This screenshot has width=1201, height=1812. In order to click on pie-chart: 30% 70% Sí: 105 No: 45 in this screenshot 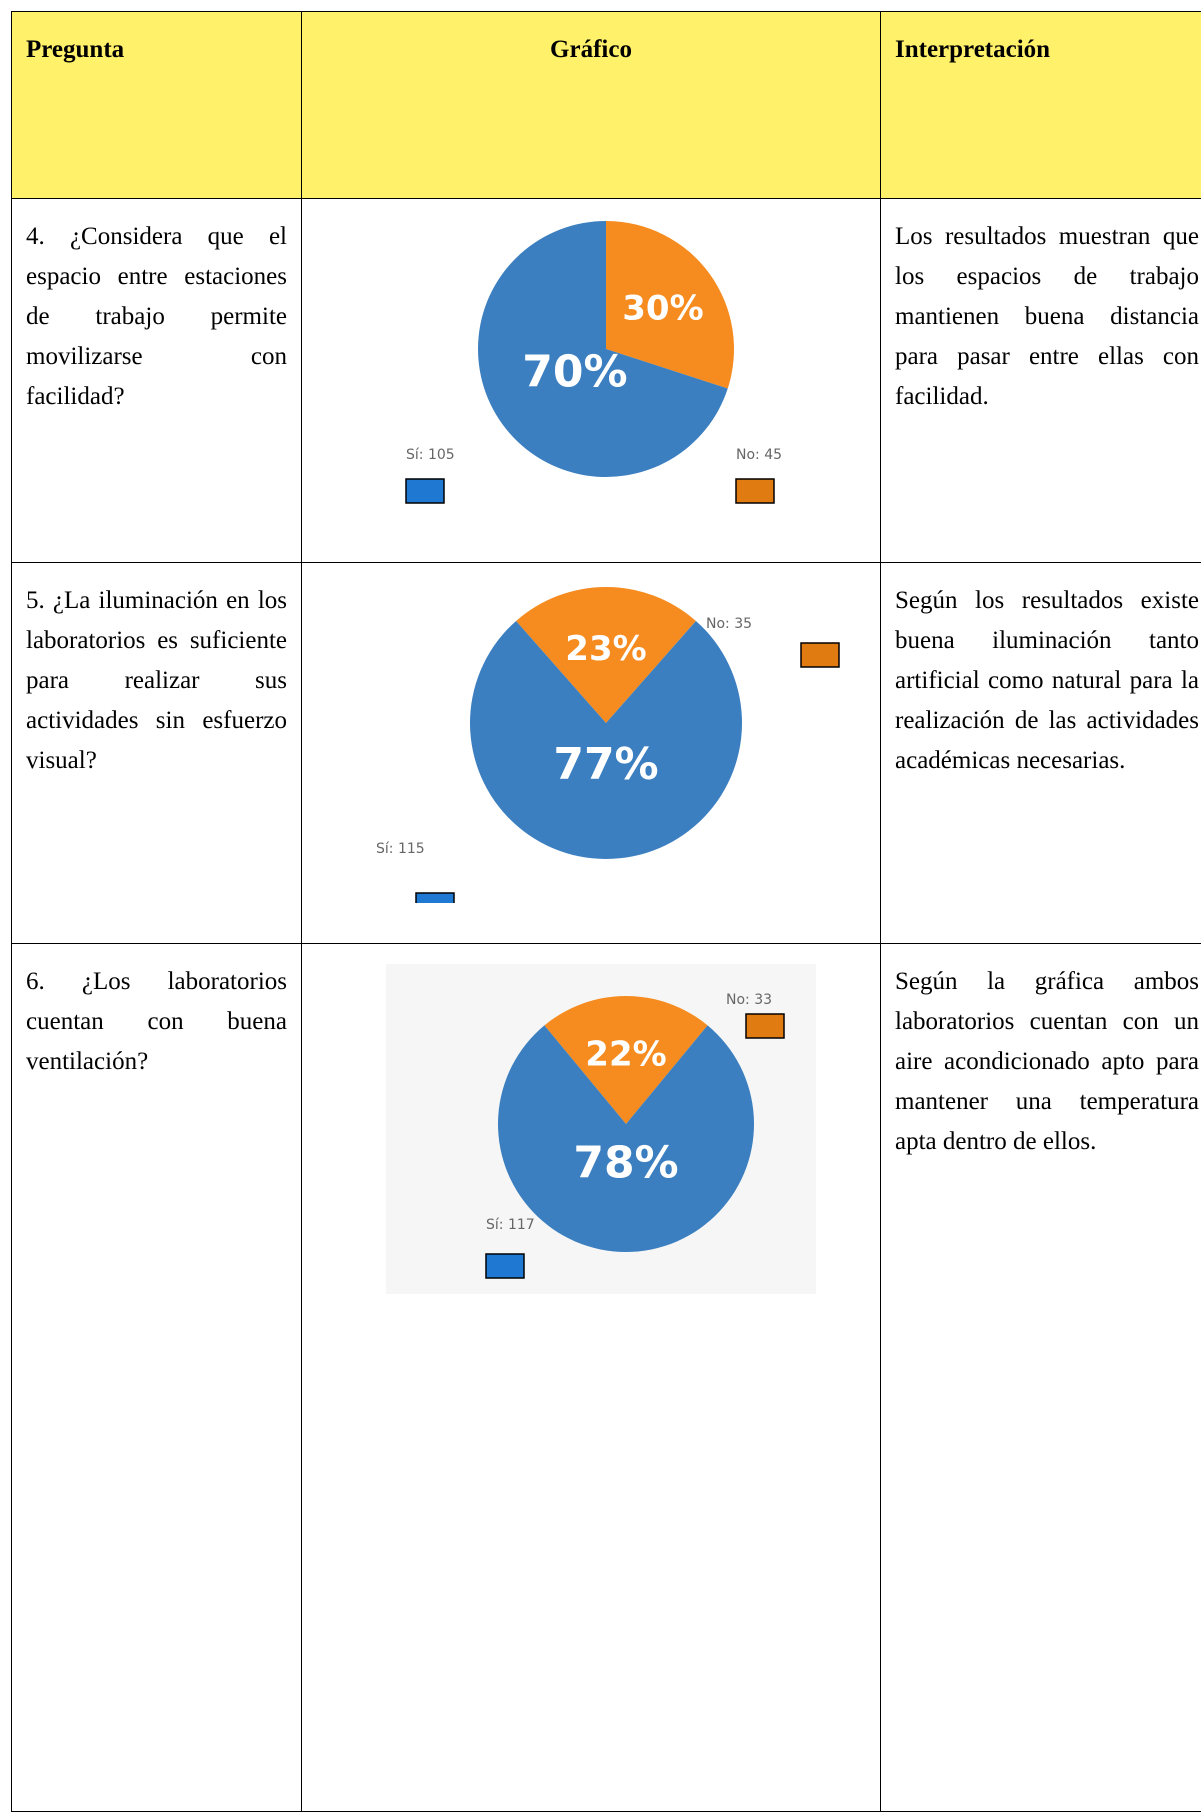, I will do `click(591, 374)`.